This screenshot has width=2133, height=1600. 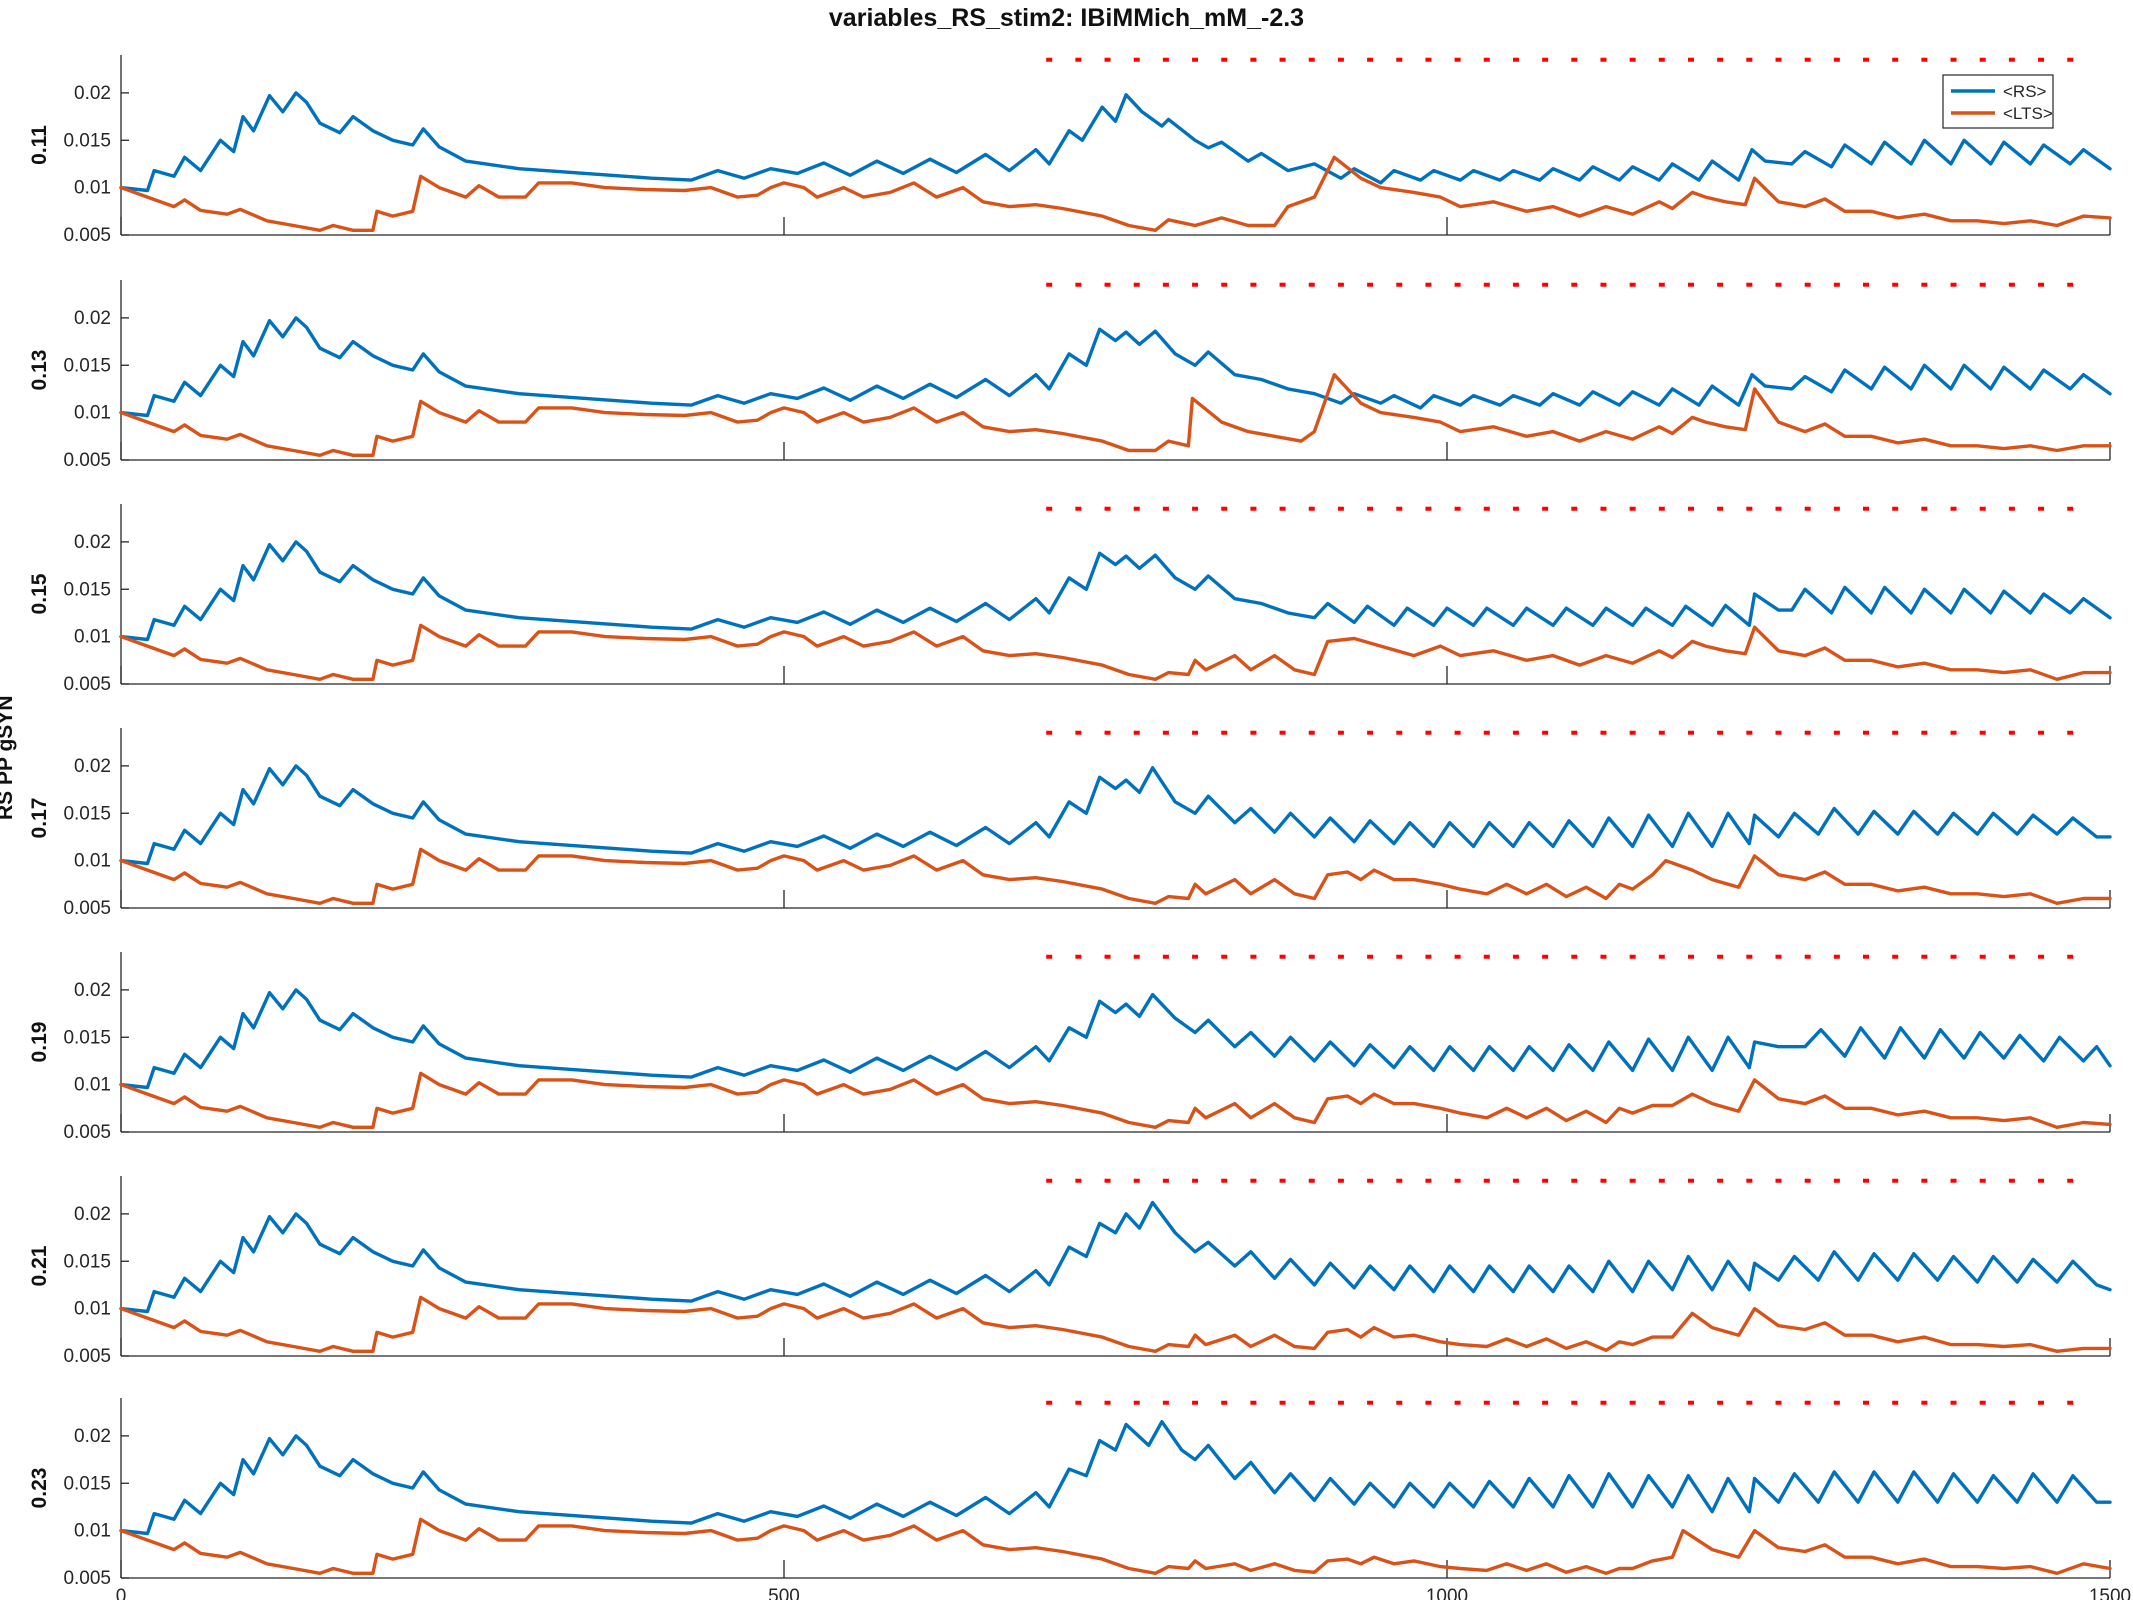 What do you see at coordinates (2025, 91) in the screenshot?
I see `legend-label: <RS>` at bounding box center [2025, 91].